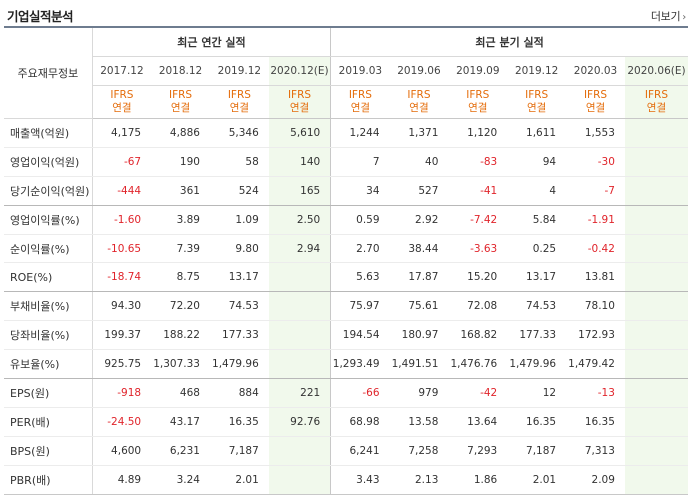 This screenshot has height=502, width=695. I want to click on table-cell: 13.64, so click(478, 422).